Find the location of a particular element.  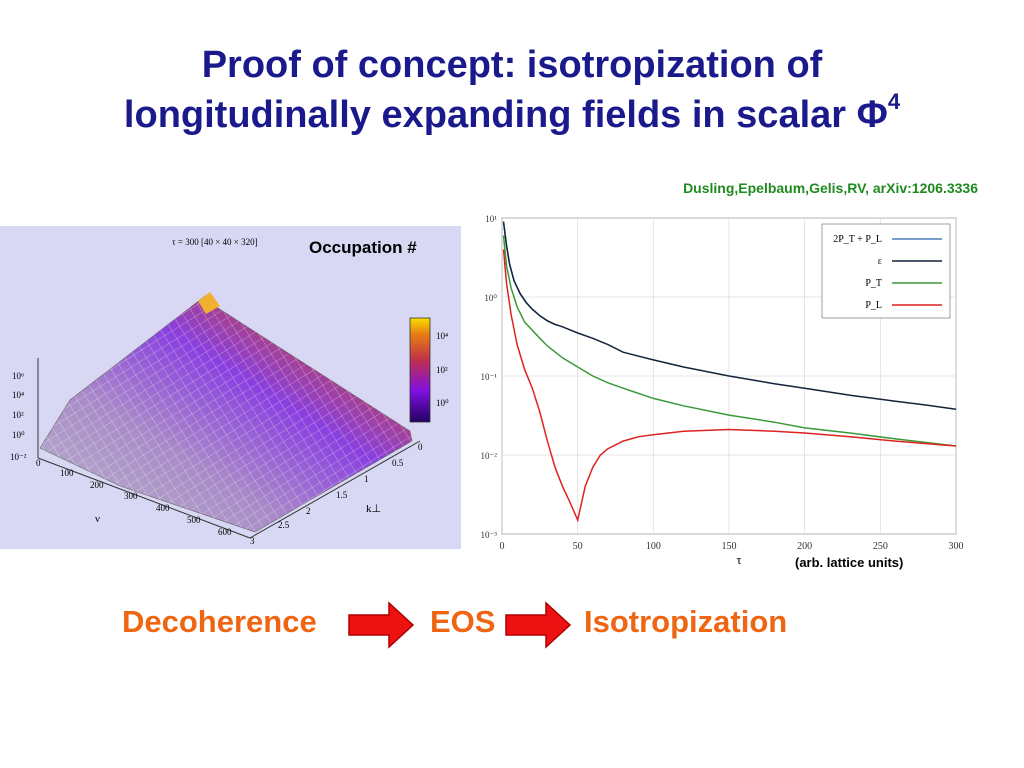

k-tick: 1 is located at coordinates (366, 479).